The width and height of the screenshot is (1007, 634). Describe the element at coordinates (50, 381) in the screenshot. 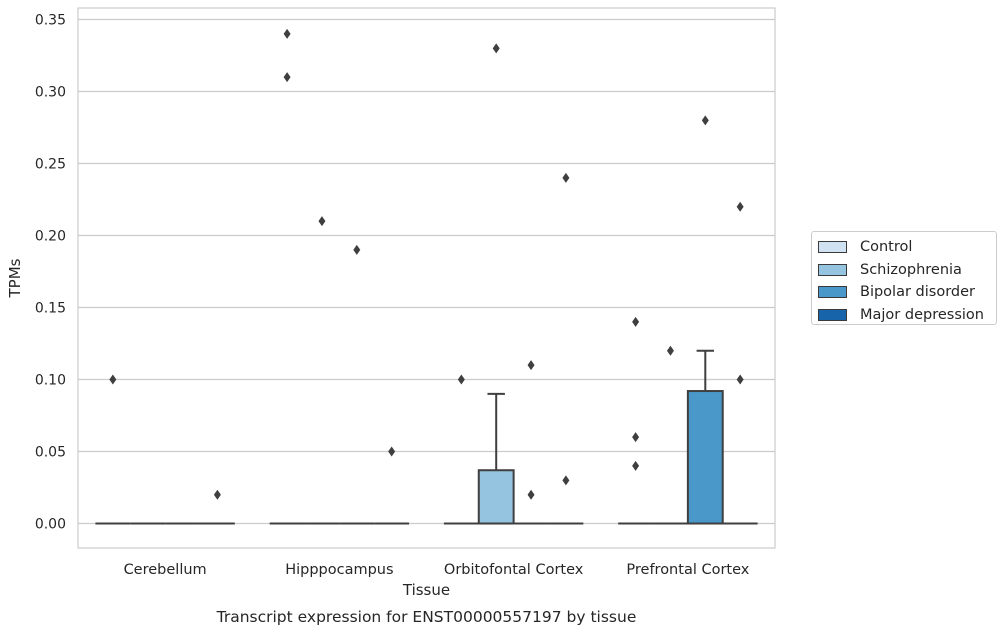

I see `y-tick-label: 0.10` at that location.